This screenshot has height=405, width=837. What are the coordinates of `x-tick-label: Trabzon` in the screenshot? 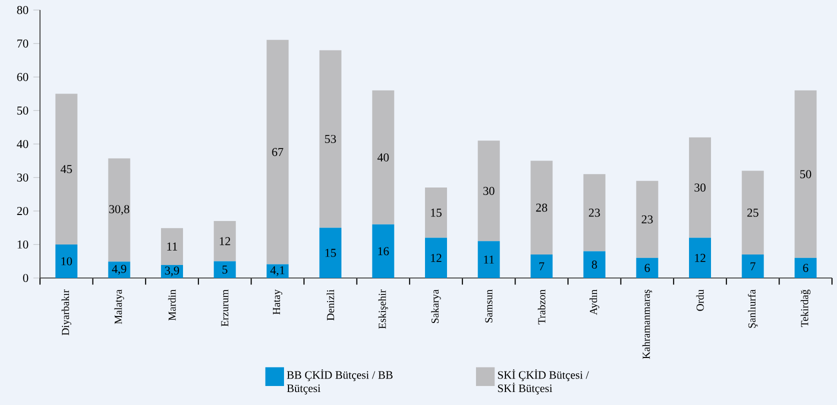 It's located at (542, 307).